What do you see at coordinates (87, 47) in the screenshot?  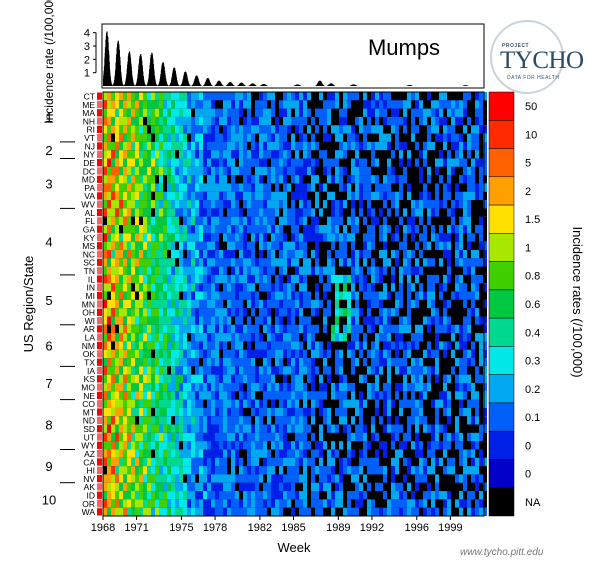 I see `bar-y-tick-label: 3` at bounding box center [87, 47].